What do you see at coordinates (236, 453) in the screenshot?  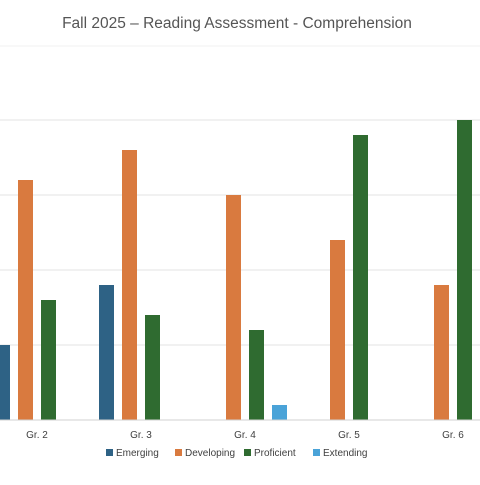 I see `legend: Emerging Developing Proficient Extending` at bounding box center [236, 453].